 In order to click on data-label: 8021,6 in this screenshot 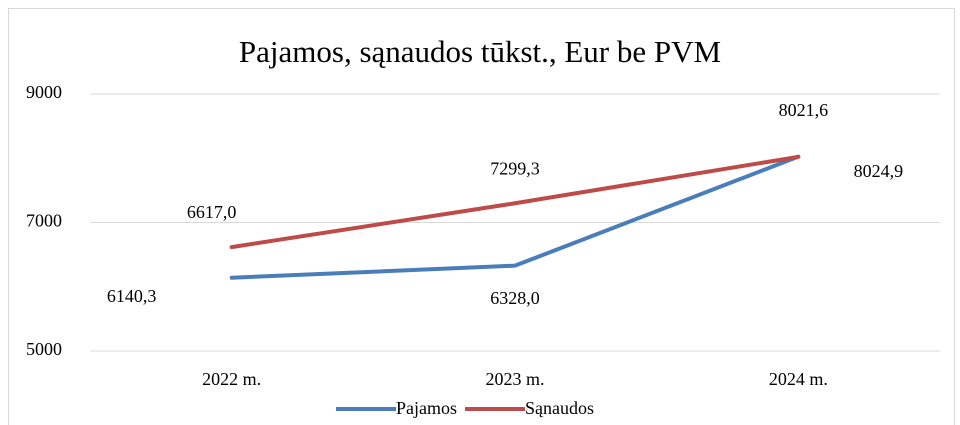, I will do `click(804, 110)`.